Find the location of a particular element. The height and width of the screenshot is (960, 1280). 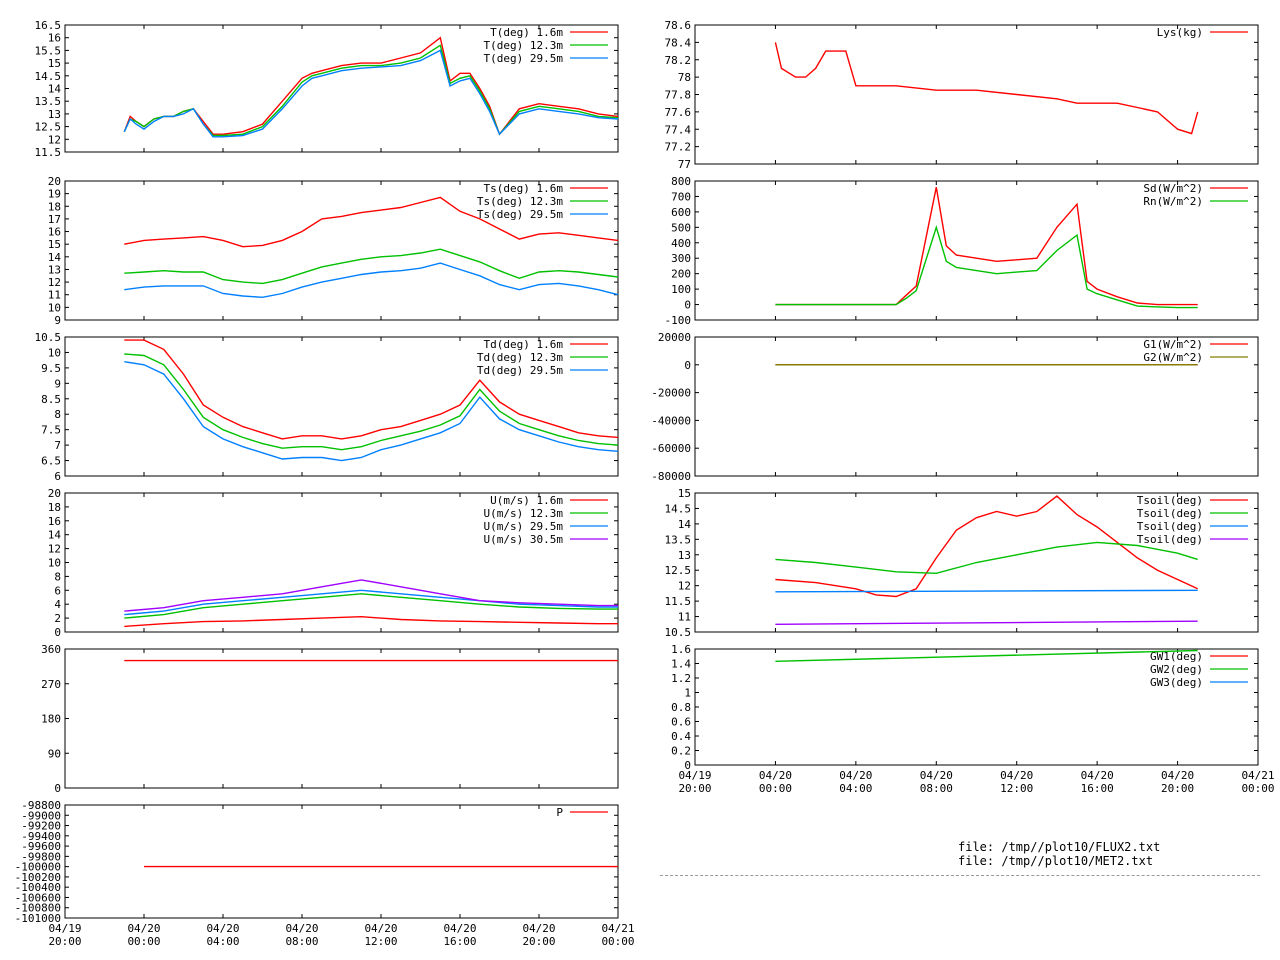

Td-ytick-label: 10 is located at coordinates (54, 352).